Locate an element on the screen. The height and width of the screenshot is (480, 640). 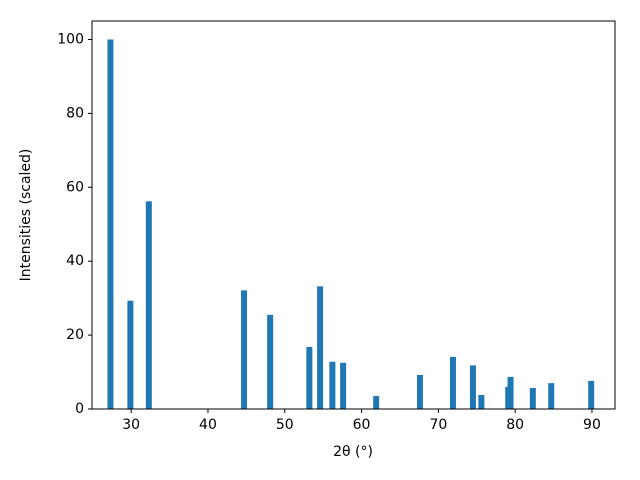
y-tick-label: 100 is located at coordinates (70, 39).